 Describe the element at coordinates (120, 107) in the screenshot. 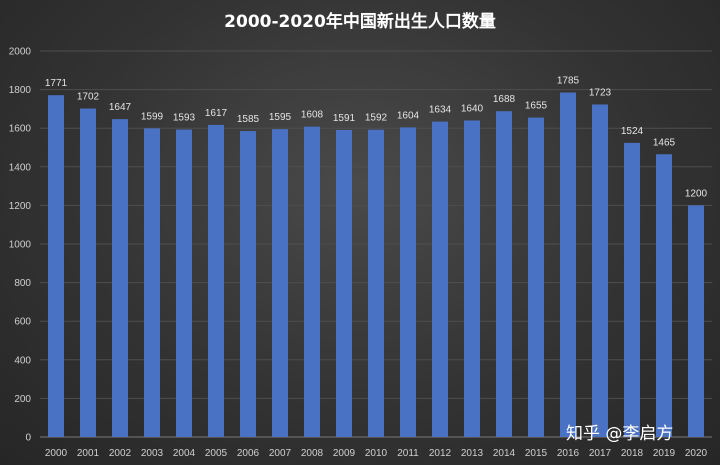

I see `data-label: 1647` at that location.